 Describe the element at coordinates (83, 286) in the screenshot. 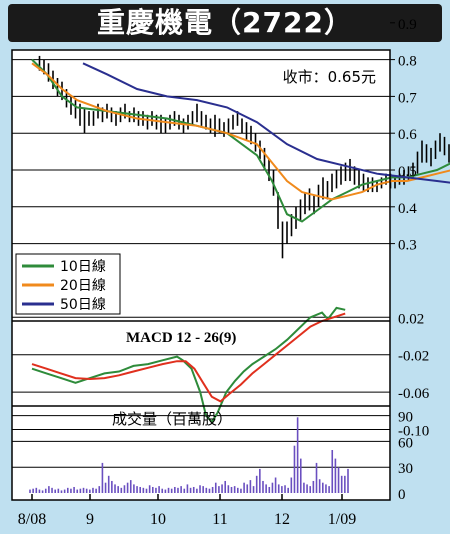

I see `legend-label-ma20: 20日線` at that location.